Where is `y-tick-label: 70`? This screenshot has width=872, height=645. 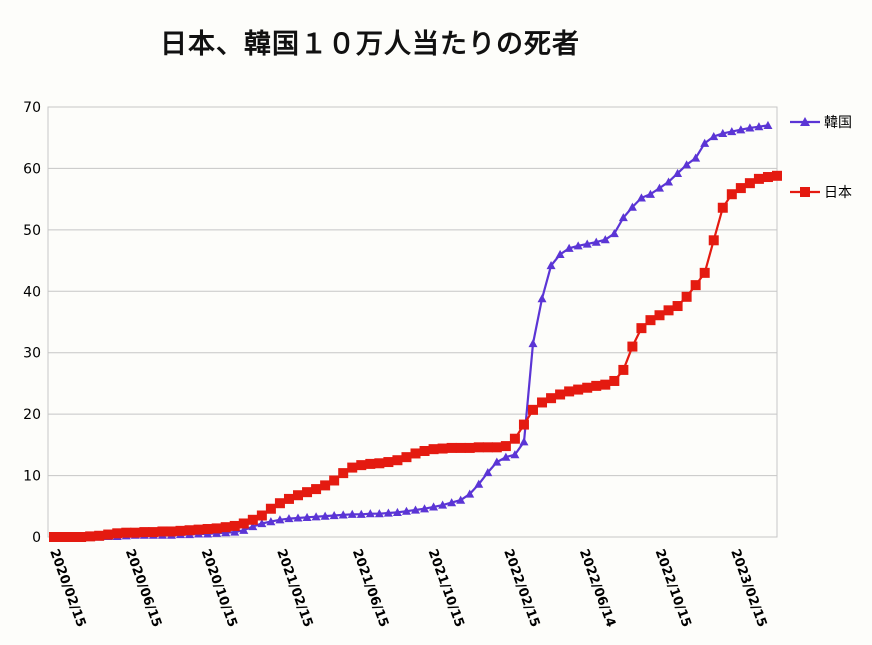 y-tick-label: 70 is located at coordinates (32, 108).